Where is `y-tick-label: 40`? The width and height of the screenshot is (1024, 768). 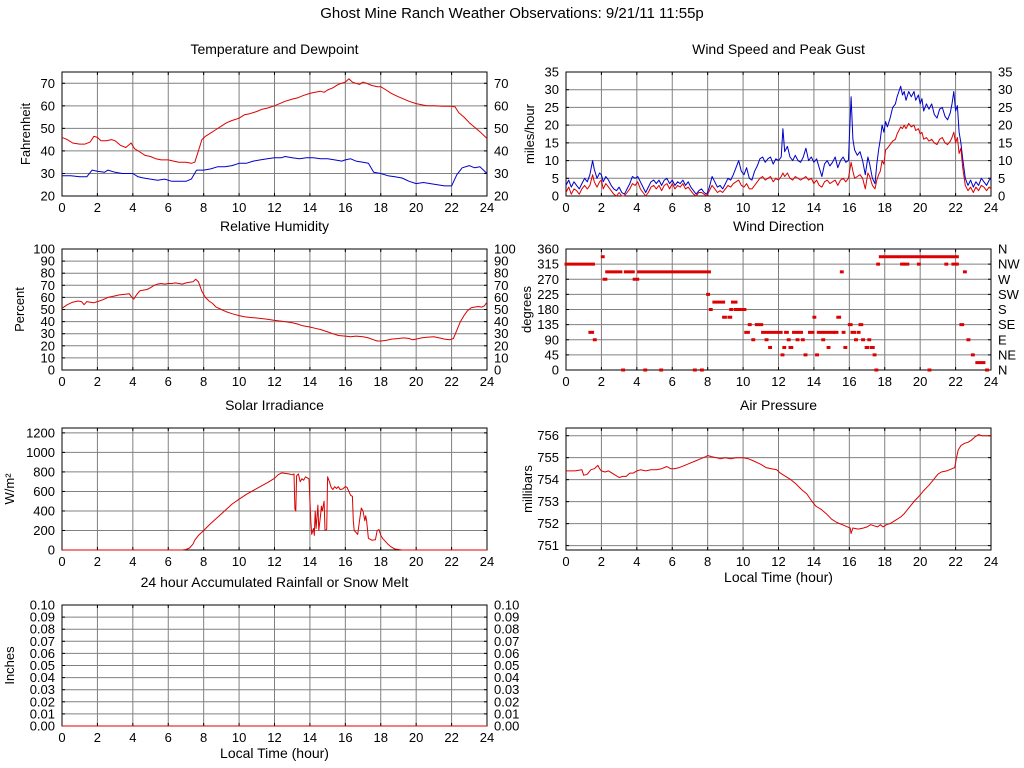
y-tick-label: 40 is located at coordinates (48, 321).